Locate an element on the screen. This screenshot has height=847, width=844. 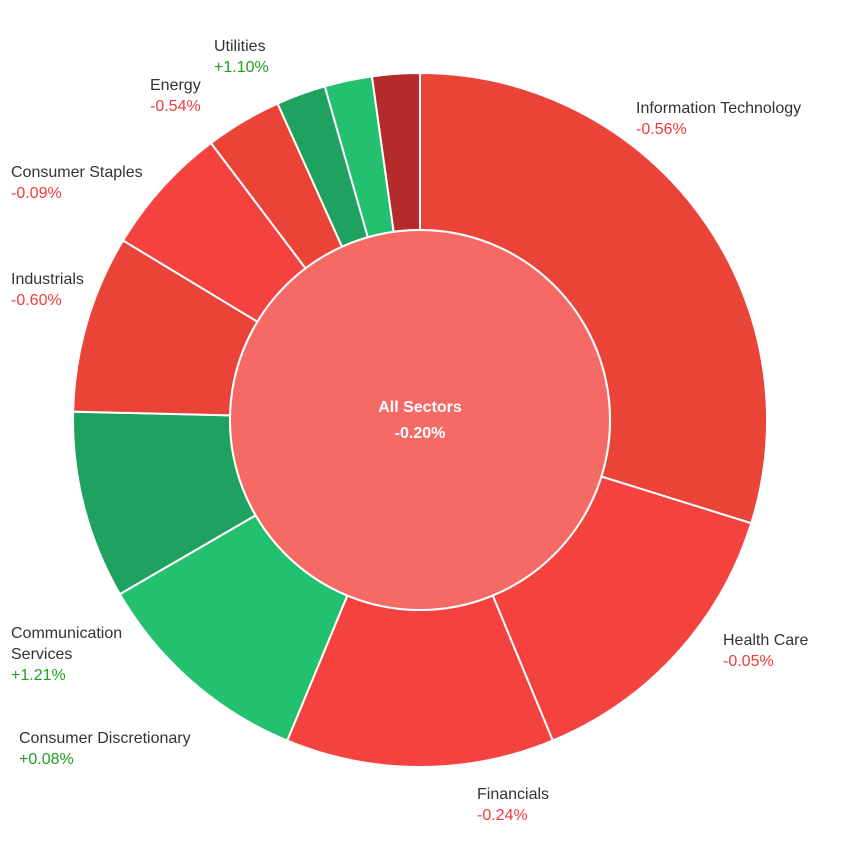
segment-change: -0.60% is located at coordinates (36, 300).